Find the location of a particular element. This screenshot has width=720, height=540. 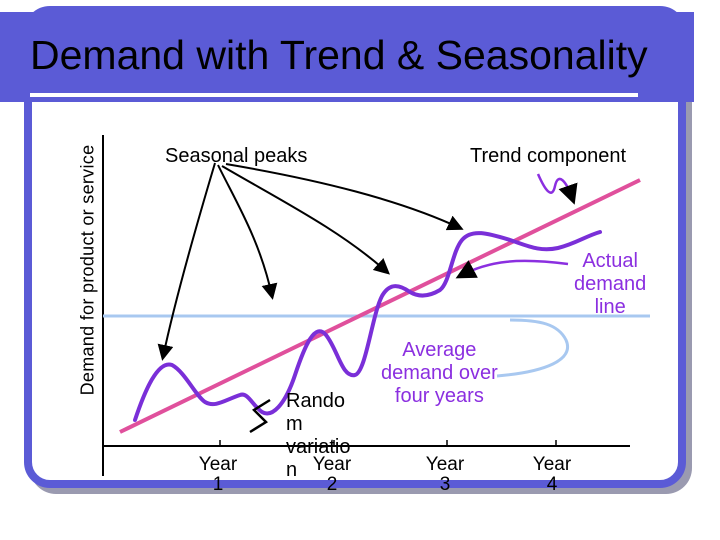

average-demand-label-line: demand over is located at coordinates (439, 373).